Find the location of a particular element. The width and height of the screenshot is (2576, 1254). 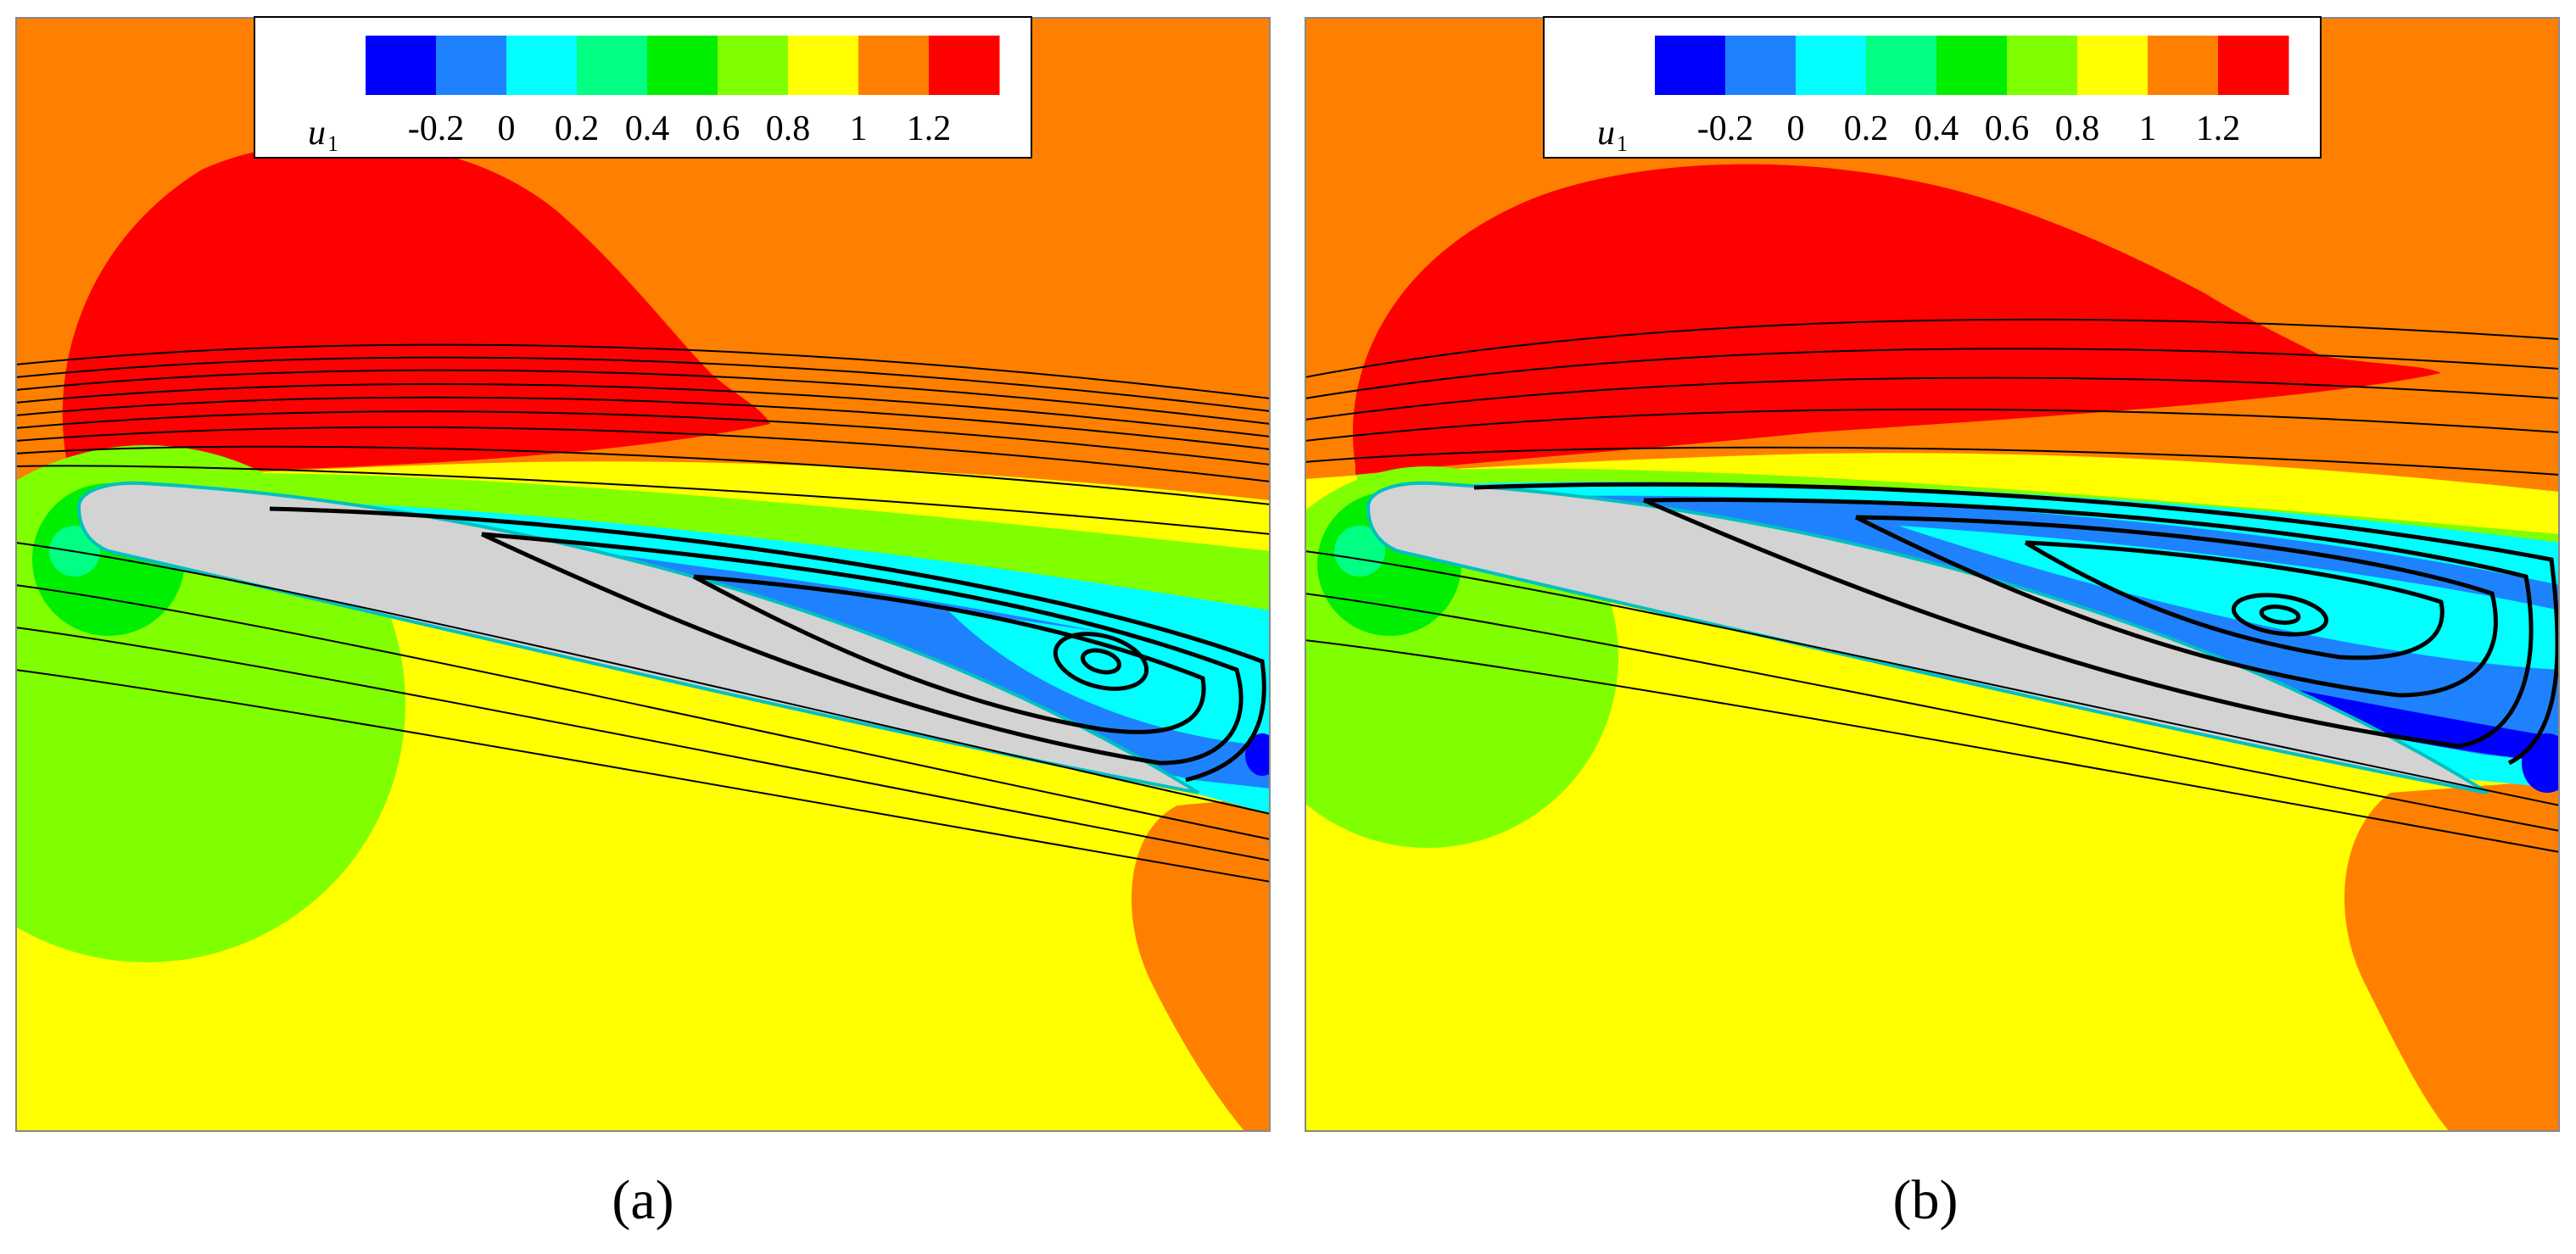

colorbar-a: -0.2 0 0.2 0.4 0.6 0.8 1 1.2 u 1 is located at coordinates (643, 87).